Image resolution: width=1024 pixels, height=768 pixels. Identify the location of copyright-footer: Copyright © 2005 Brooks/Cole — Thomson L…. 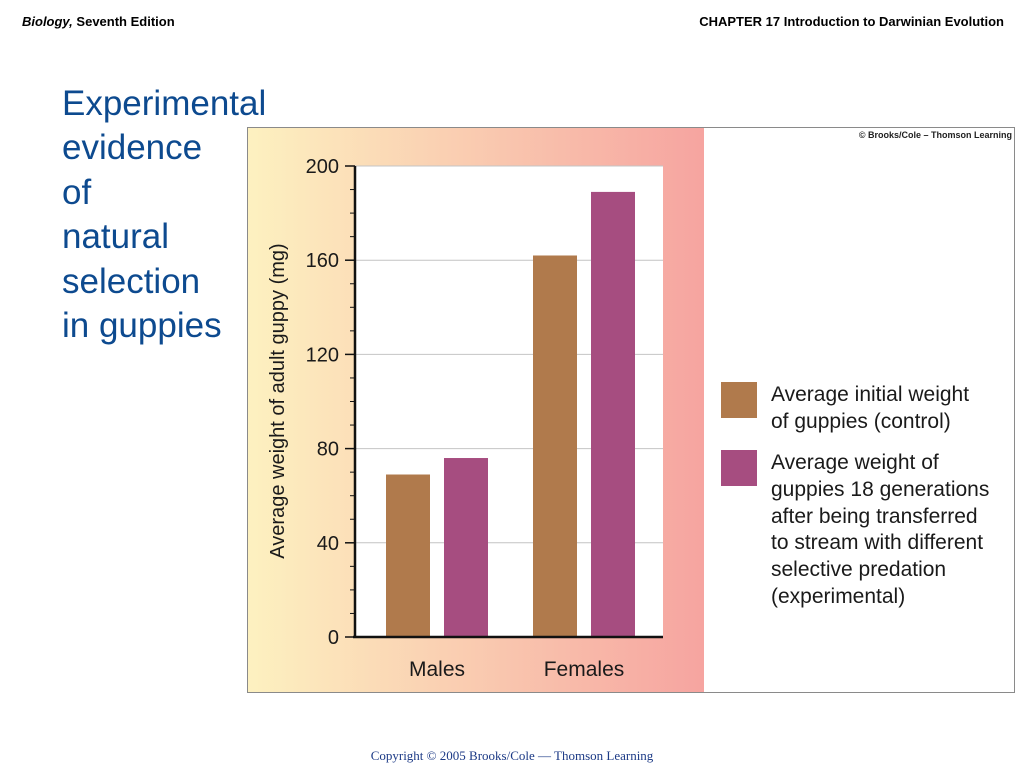
(512, 755).